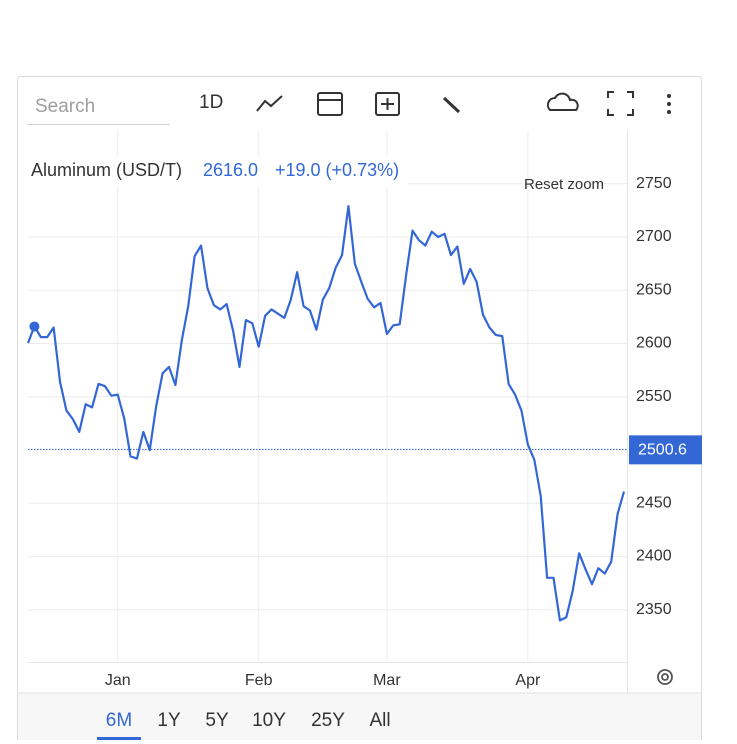  What do you see at coordinates (387, 104) in the screenshot?
I see `add-indicator-icon` at bounding box center [387, 104].